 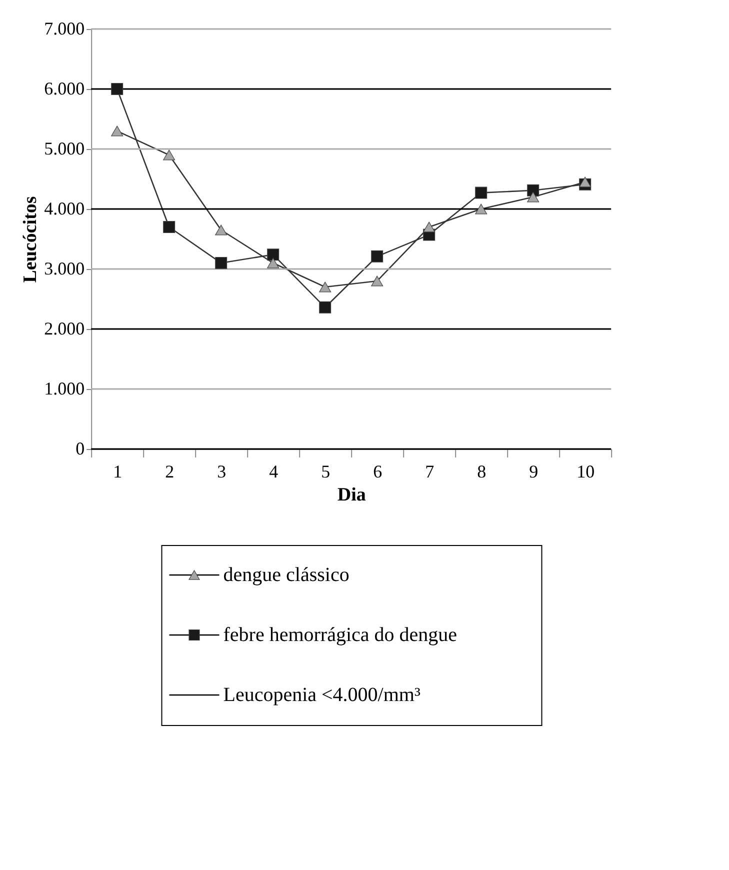 What do you see at coordinates (117, 472) in the screenshot?
I see `x-tick-label: 1` at bounding box center [117, 472].